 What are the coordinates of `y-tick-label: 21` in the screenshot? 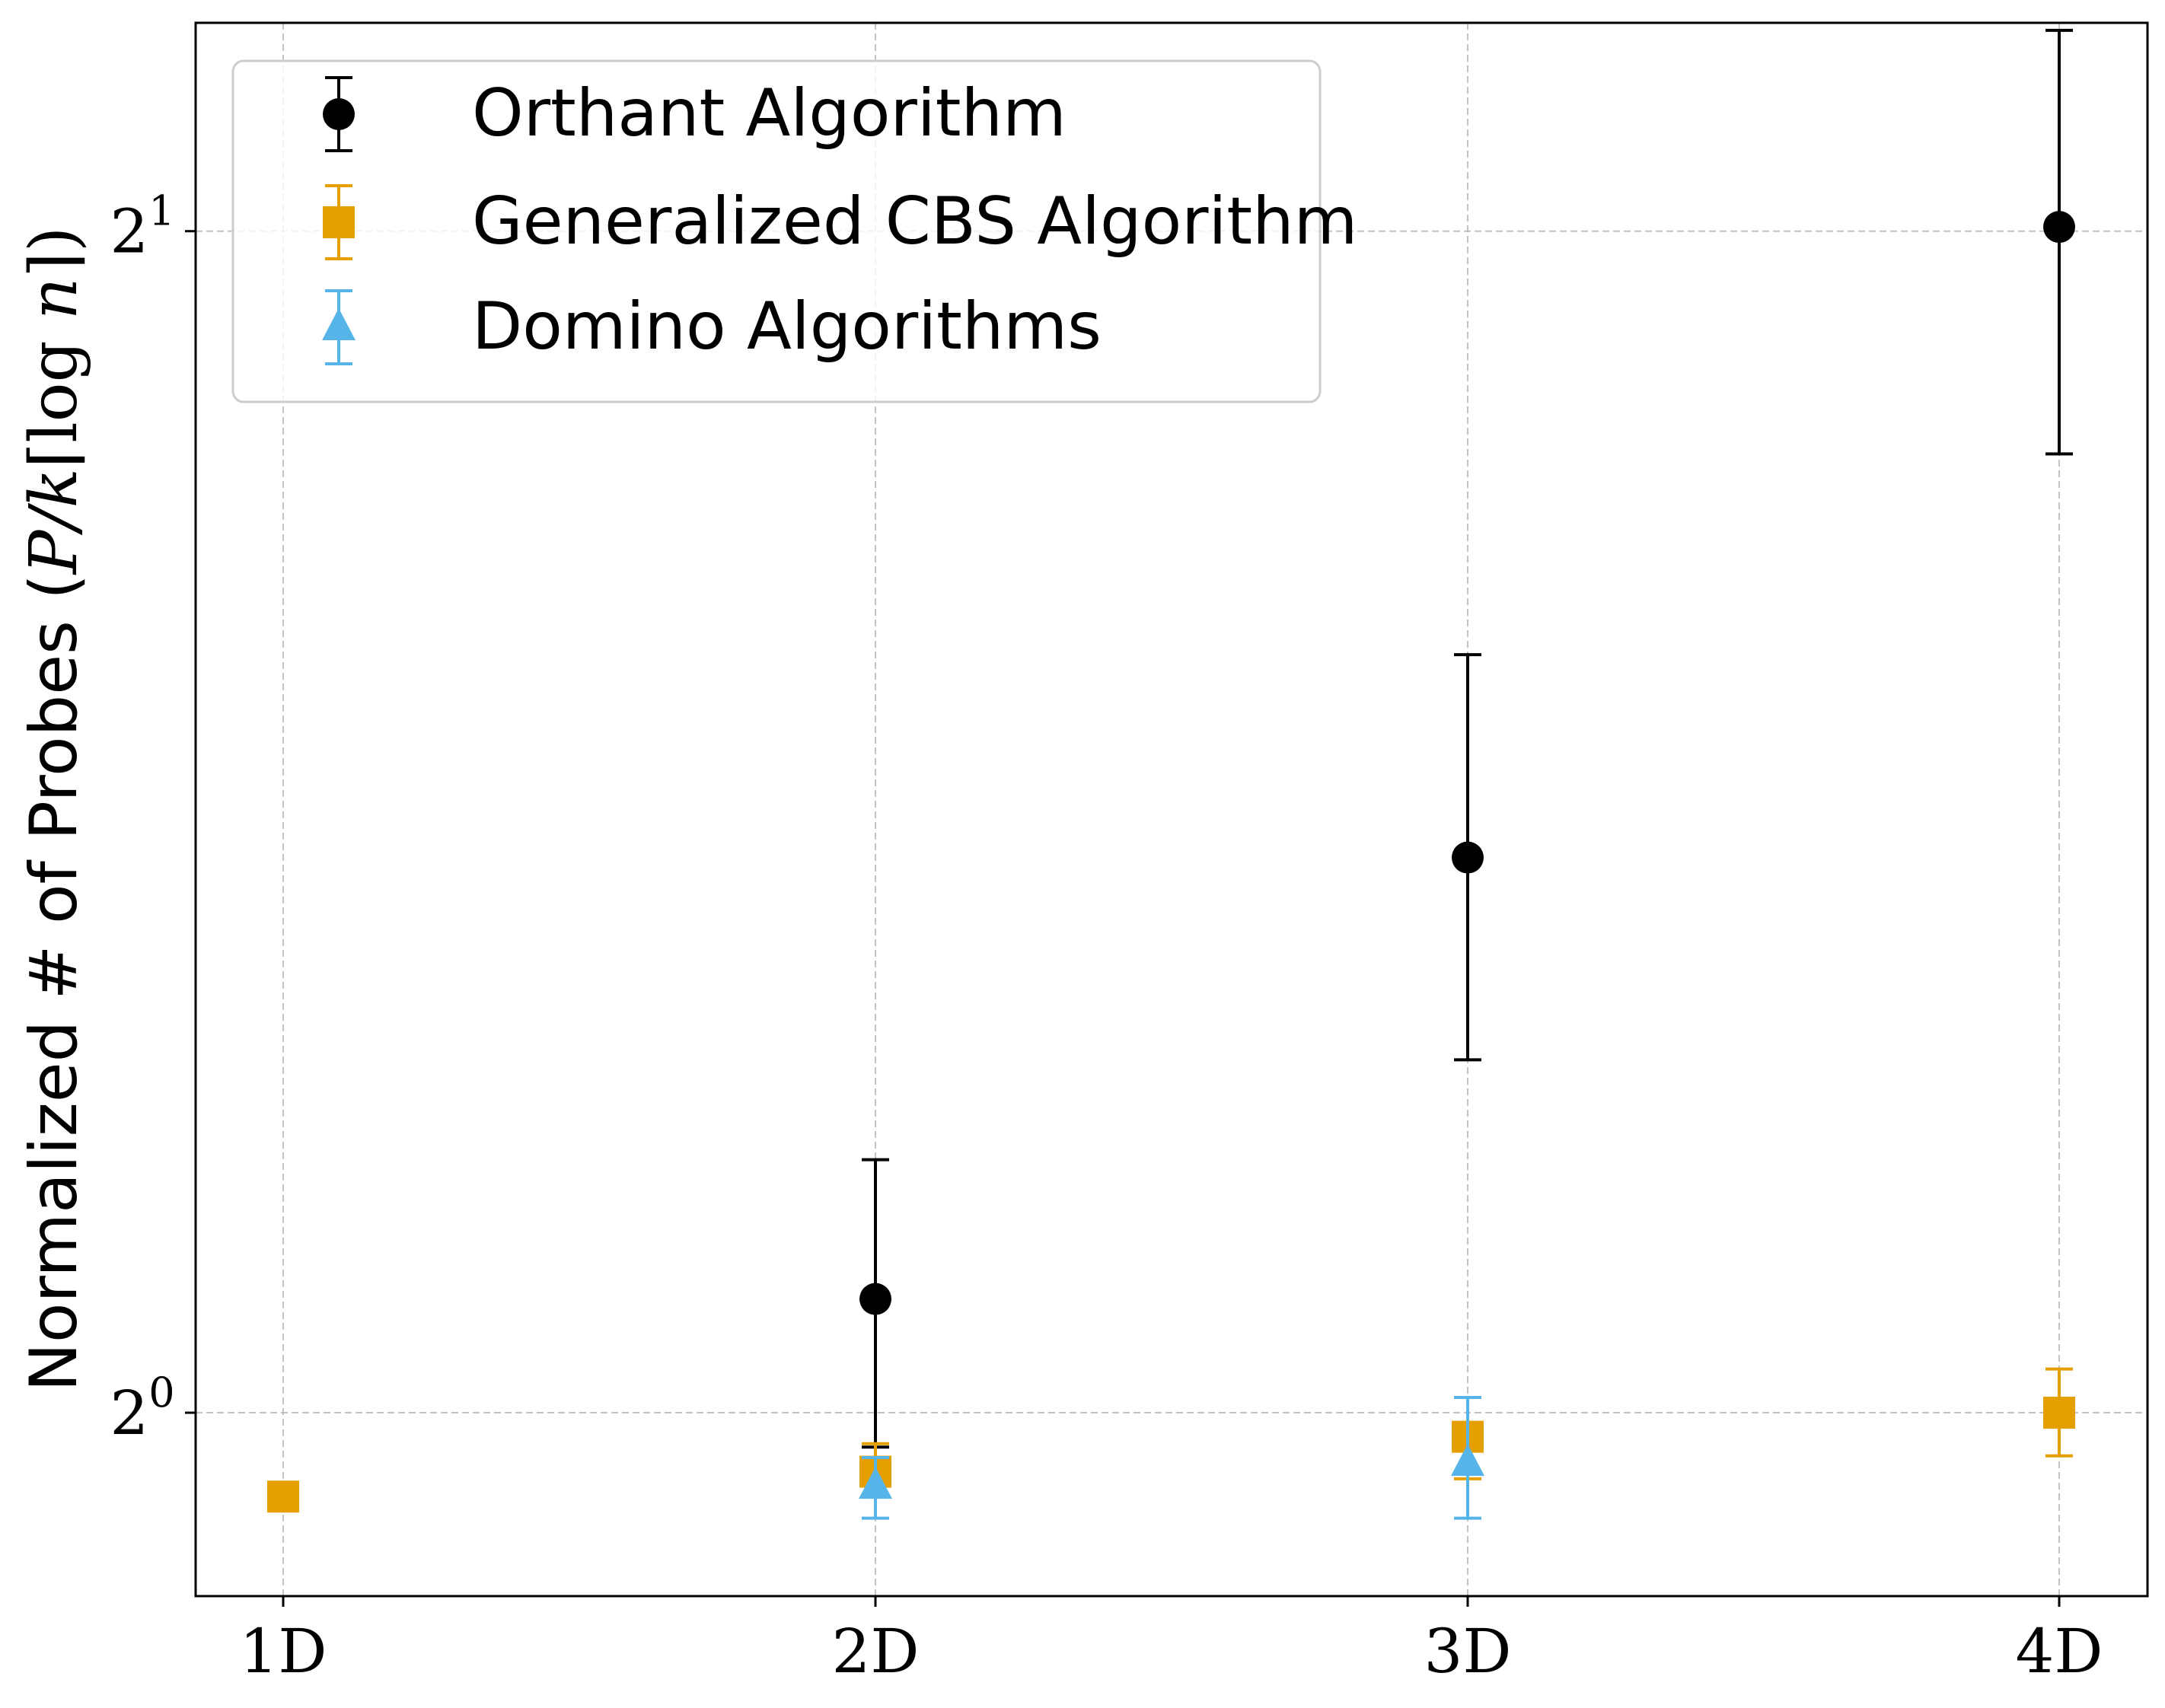 It's located at (142, 227).